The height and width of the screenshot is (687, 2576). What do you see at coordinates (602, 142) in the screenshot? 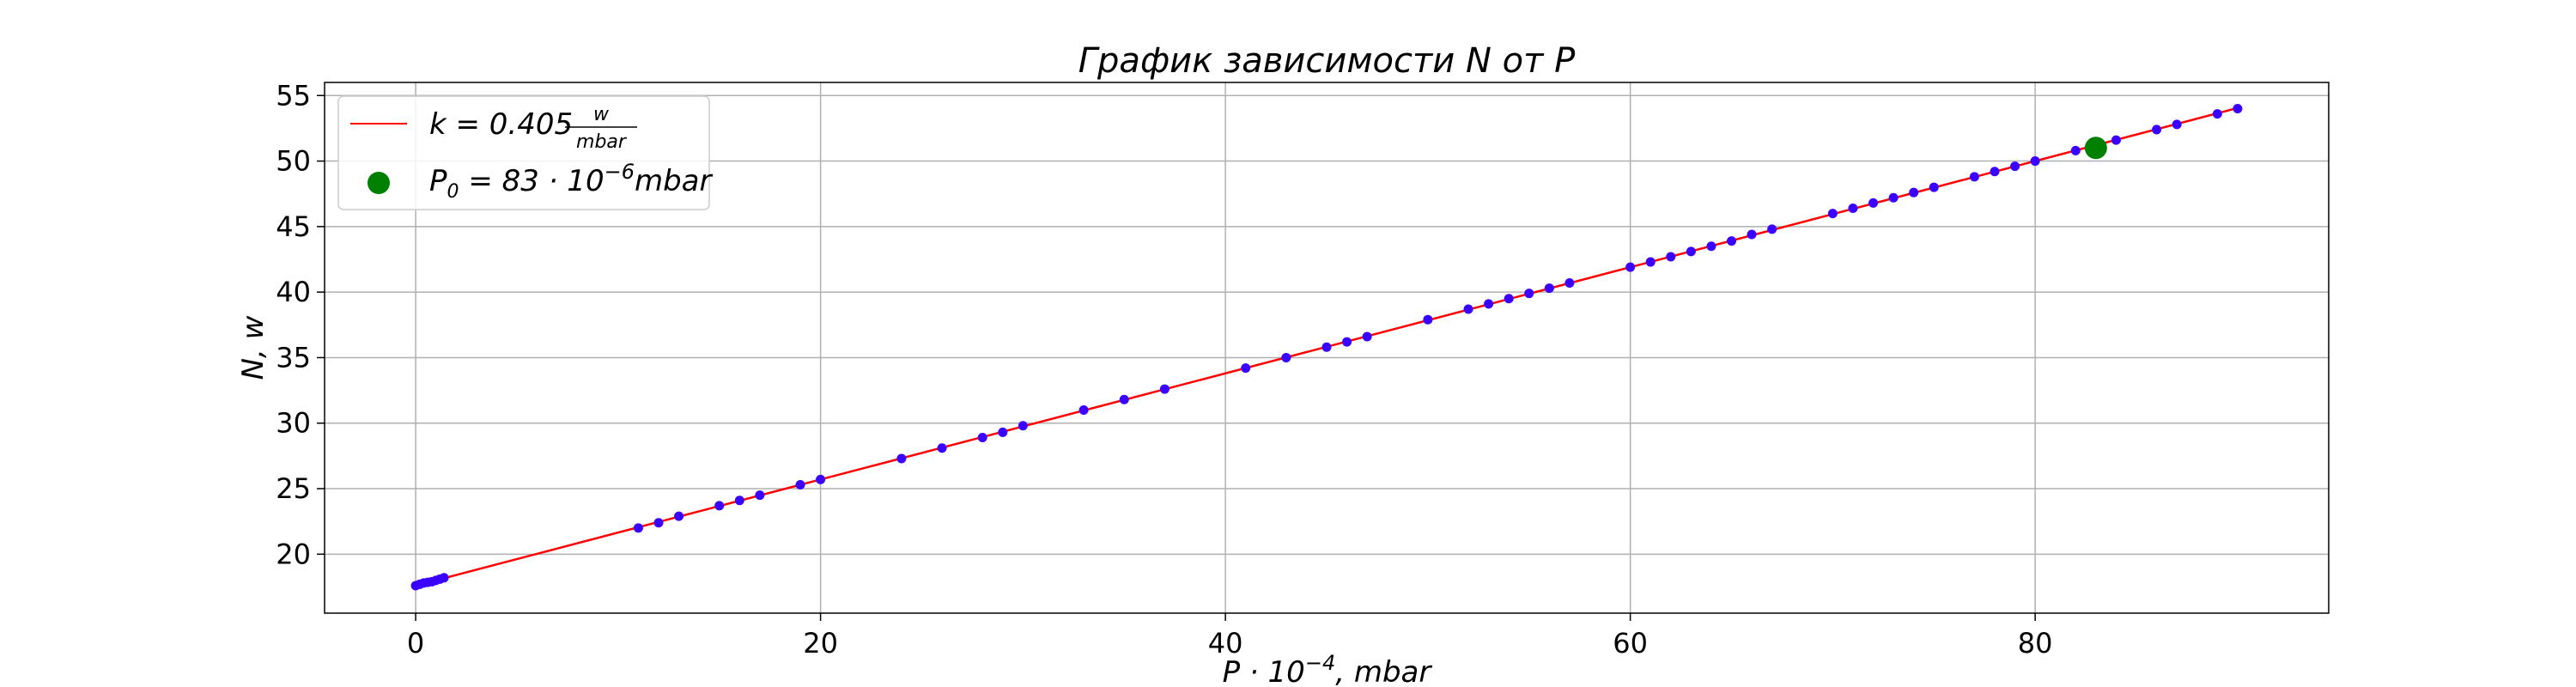
I see `legend-fit-frac-den: mbar` at bounding box center [602, 142].